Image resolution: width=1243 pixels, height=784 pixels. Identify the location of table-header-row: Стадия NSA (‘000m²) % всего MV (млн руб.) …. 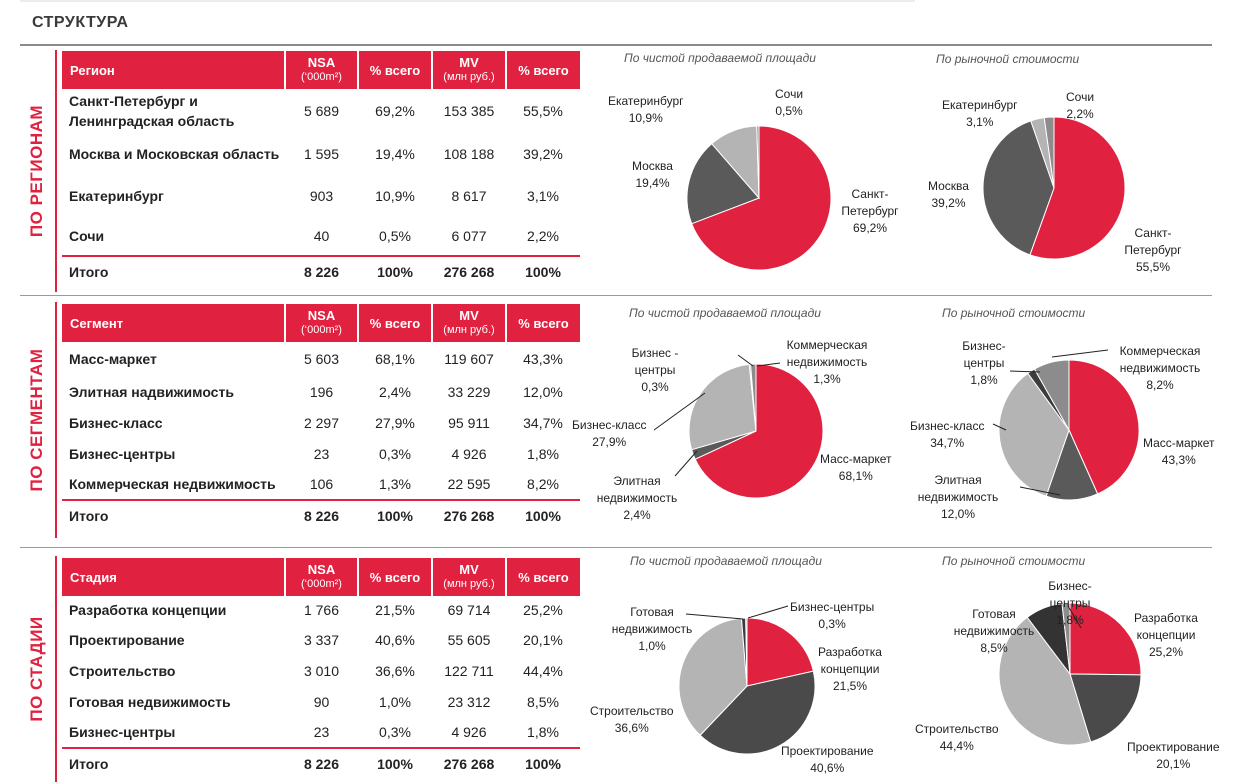
(321, 577).